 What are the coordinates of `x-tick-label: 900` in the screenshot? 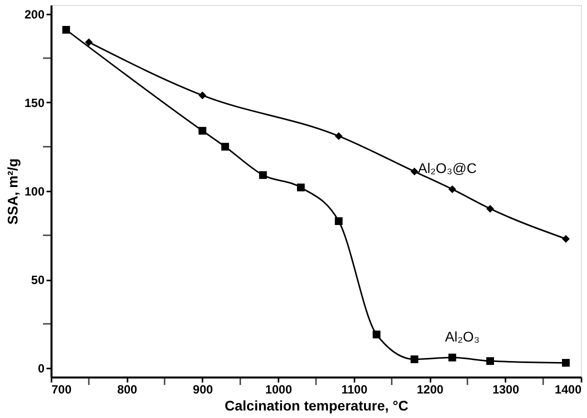 It's located at (203, 389).